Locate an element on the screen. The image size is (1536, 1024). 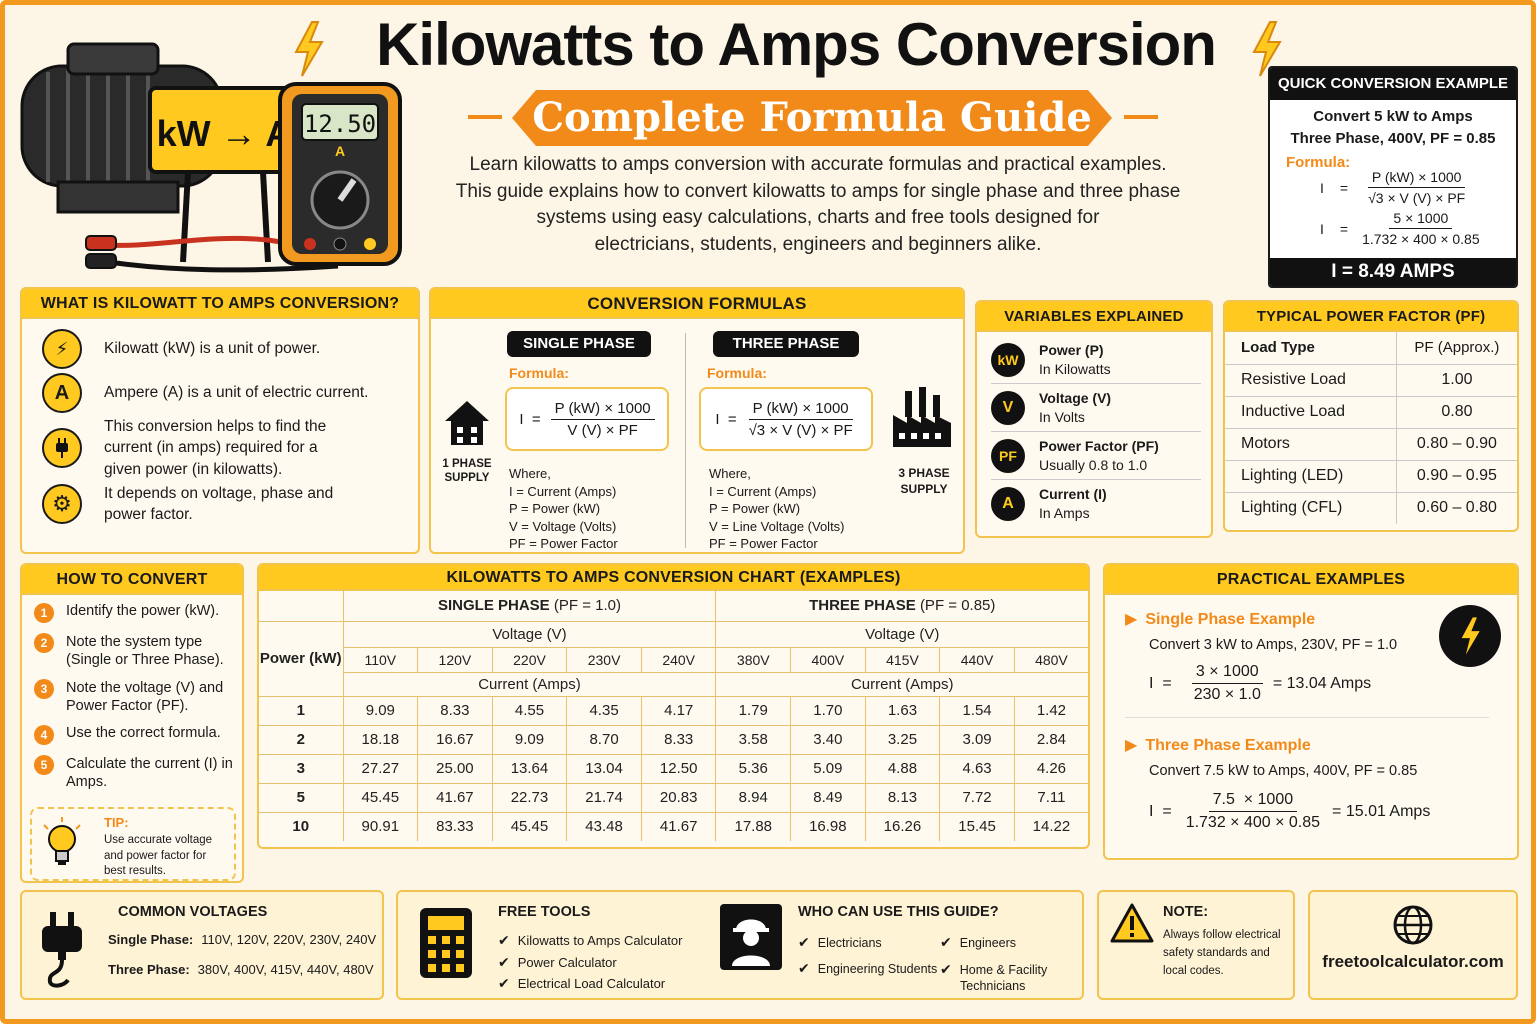
voltage-row: 110V 120V 220V 230V 240V 380V 400V 415V 440V 480V is located at coordinates (673, 659).